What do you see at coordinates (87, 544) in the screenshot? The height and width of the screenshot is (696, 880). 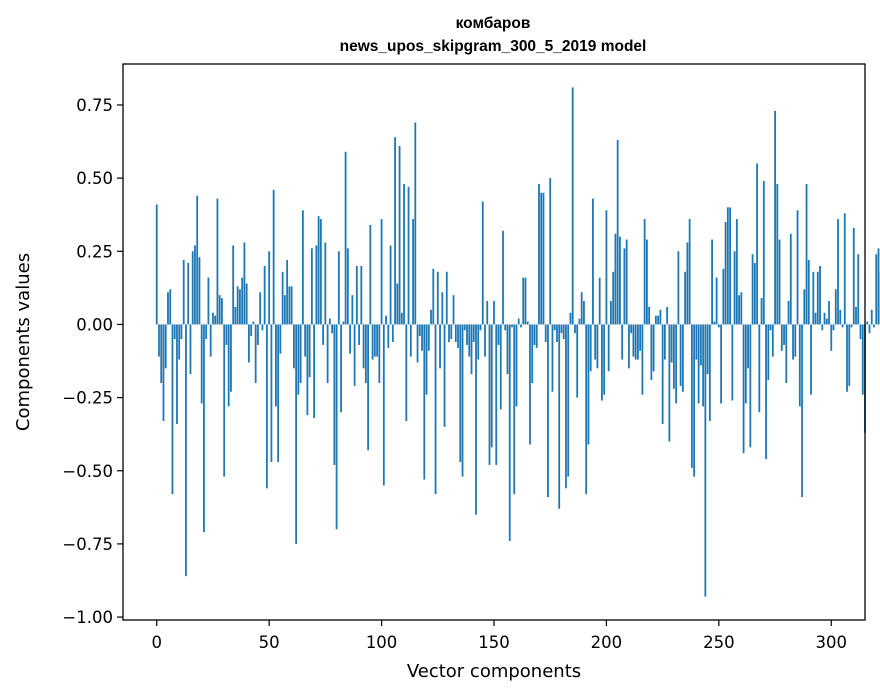 I see `y-tick-label: −0.75` at bounding box center [87, 544].